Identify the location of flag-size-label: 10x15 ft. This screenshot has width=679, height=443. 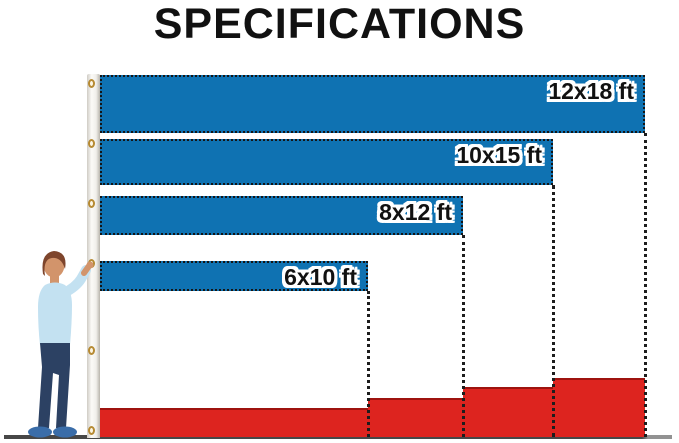
(499, 155).